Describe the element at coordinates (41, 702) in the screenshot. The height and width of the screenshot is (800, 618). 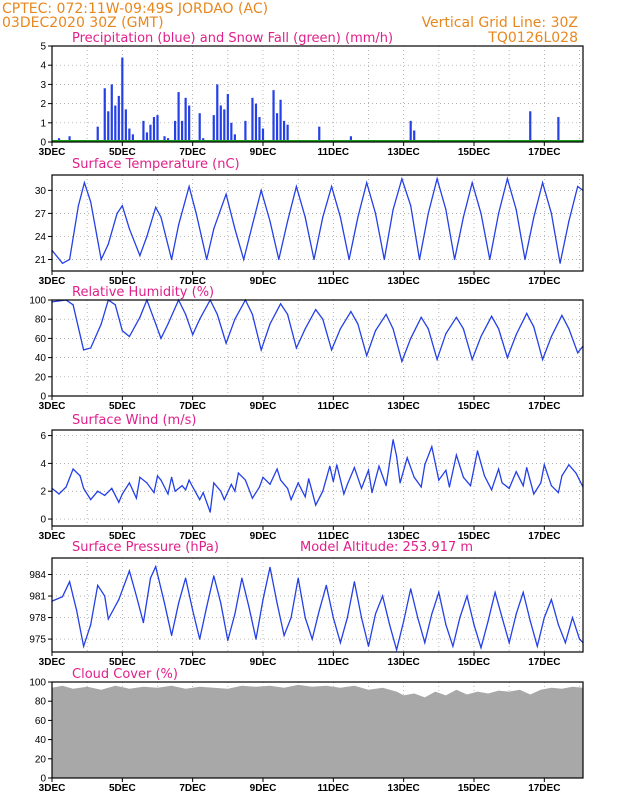
I see `y-tick-label: 80` at that location.